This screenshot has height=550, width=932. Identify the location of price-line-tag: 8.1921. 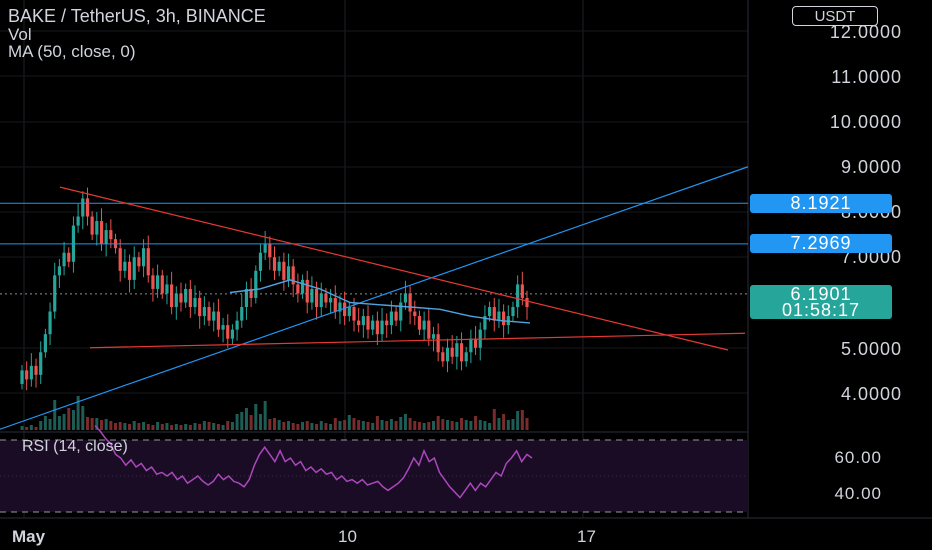
(821, 203).